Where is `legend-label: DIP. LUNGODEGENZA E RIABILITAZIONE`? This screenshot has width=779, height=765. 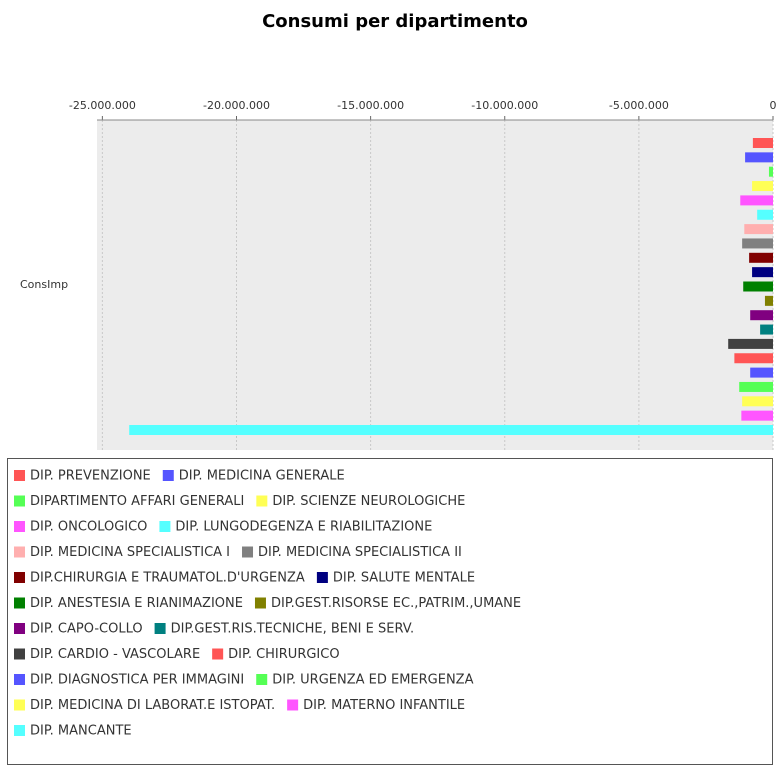 legend-label: DIP. LUNGODEGENZA E RIABILITAZIONE is located at coordinates (303, 527).